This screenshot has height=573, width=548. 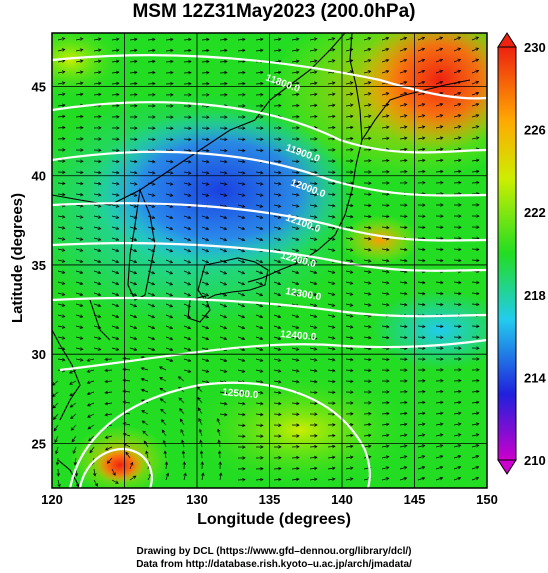 What do you see at coordinates (535, 377) in the screenshot?
I see `colorbar-tick-label: 214` at bounding box center [535, 377].